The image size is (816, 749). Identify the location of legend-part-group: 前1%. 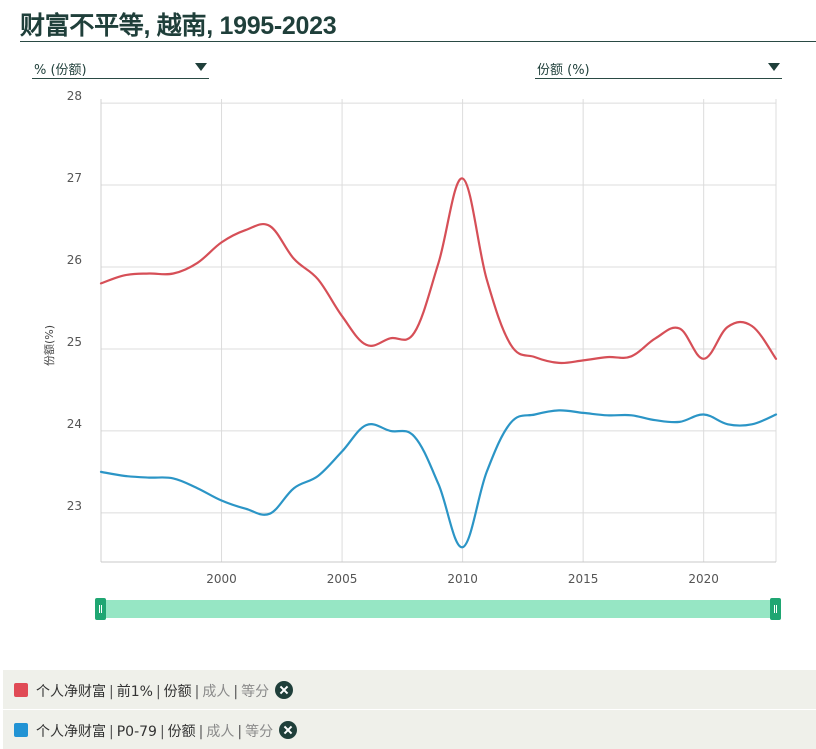
(134, 692).